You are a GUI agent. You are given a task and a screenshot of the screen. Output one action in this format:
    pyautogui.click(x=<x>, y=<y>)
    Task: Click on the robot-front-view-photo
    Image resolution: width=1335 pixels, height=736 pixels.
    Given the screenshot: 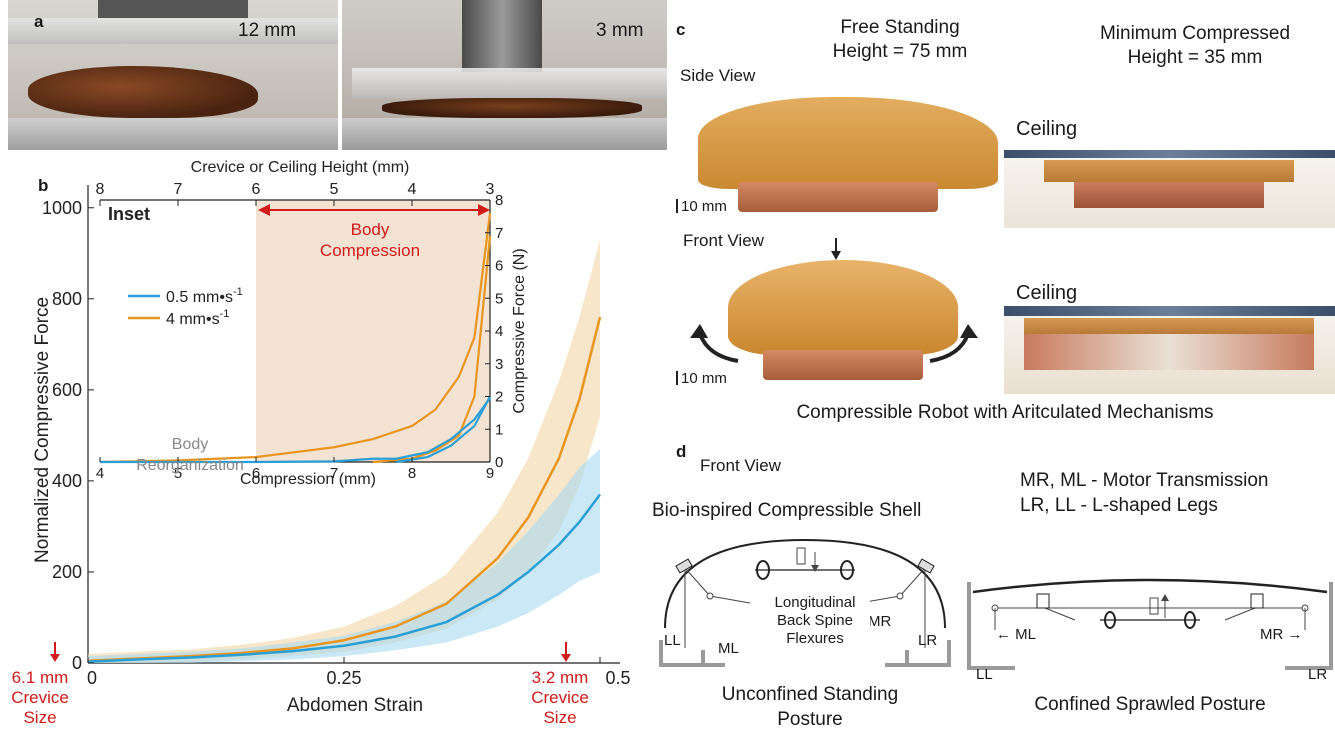 What is the action you would take?
    pyautogui.click(x=834, y=321)
    